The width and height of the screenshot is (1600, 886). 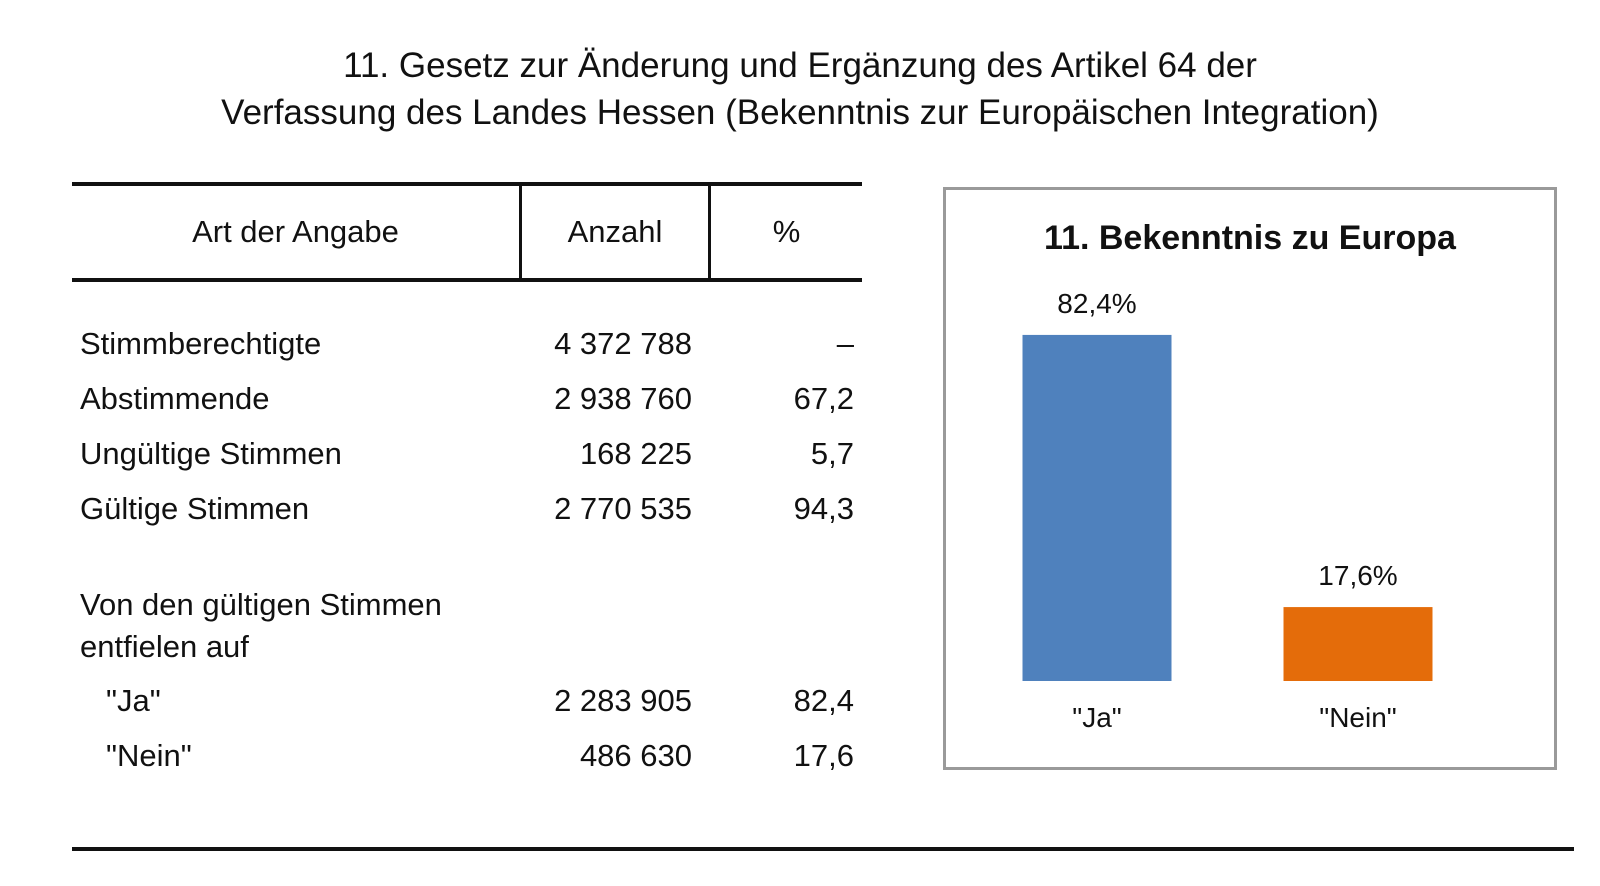 What do you see at coordinates (1096, 303) in the screenshot?
I see `data-label-0: 82,4%` at bounding box center [1096, 303].